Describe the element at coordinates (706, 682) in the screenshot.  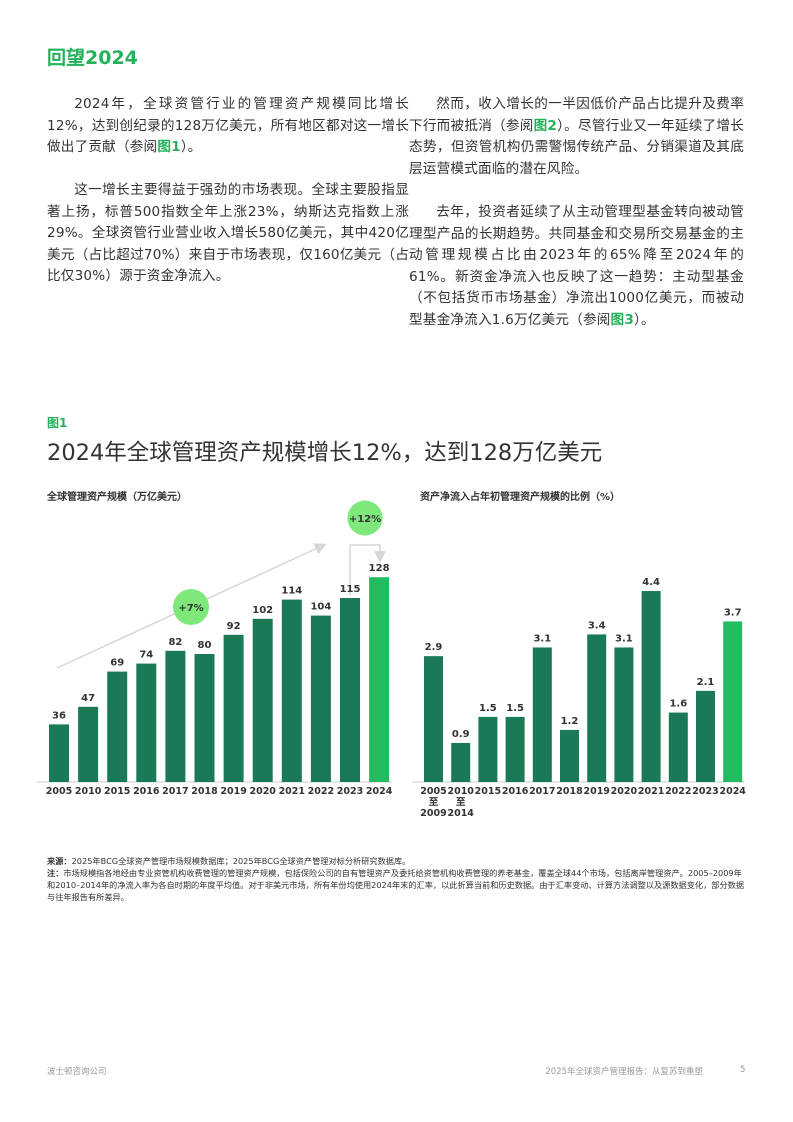
I see `data-label: 2.1` at that location.